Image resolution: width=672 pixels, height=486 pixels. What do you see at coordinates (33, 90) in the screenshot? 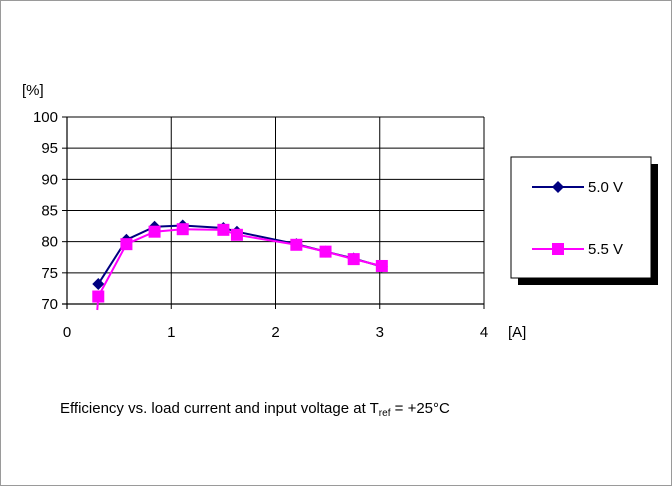
I see `y-axis-label: [%]` at bounding box center [33, 90].